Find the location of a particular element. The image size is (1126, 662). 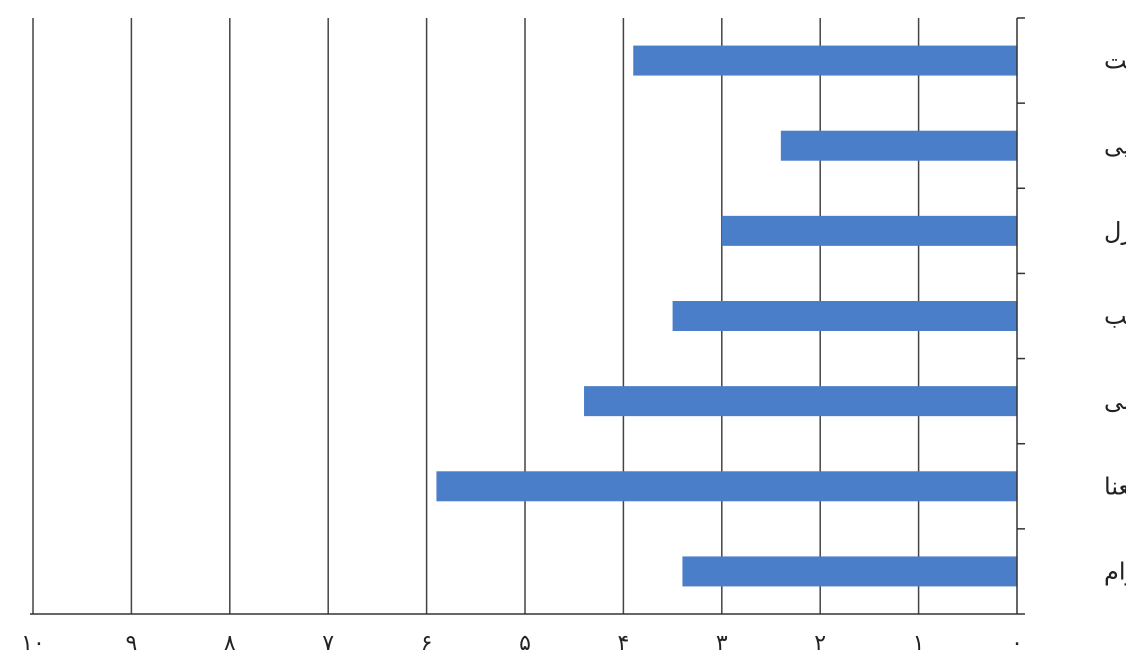

category-label-3: کنترل is located at coordinates (1115, 231).